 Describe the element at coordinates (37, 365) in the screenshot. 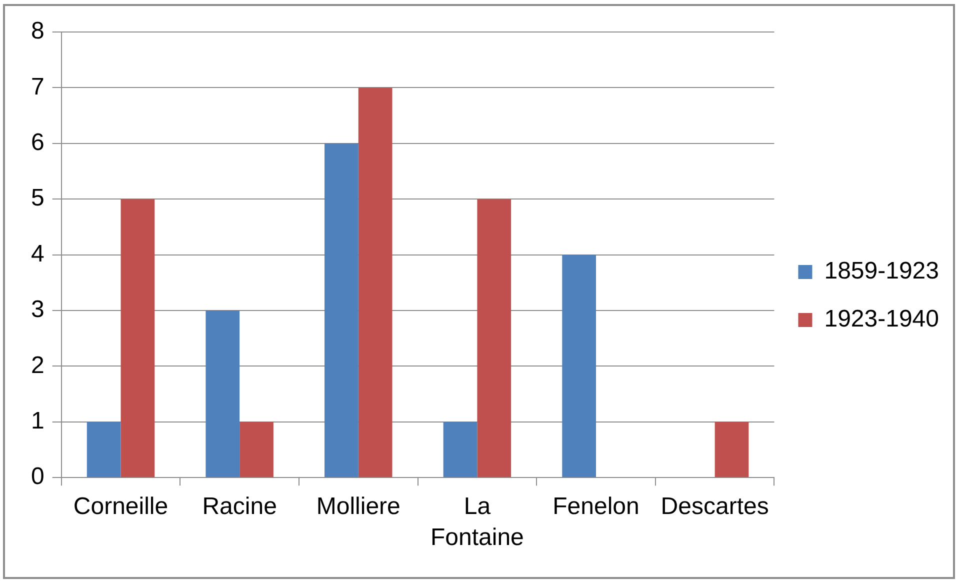

I see `y-tick-label: 2` at that location.